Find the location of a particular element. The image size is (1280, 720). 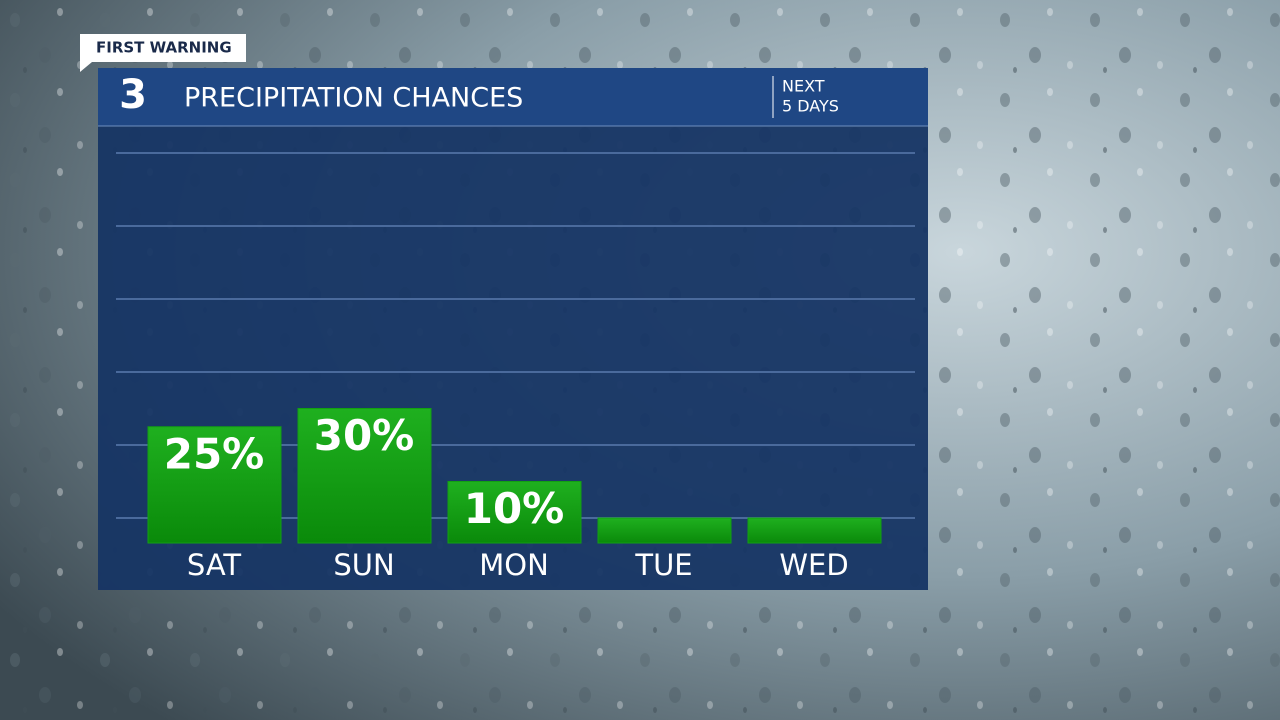

x-tick-label: SAT is located at coordinates (214, 565).